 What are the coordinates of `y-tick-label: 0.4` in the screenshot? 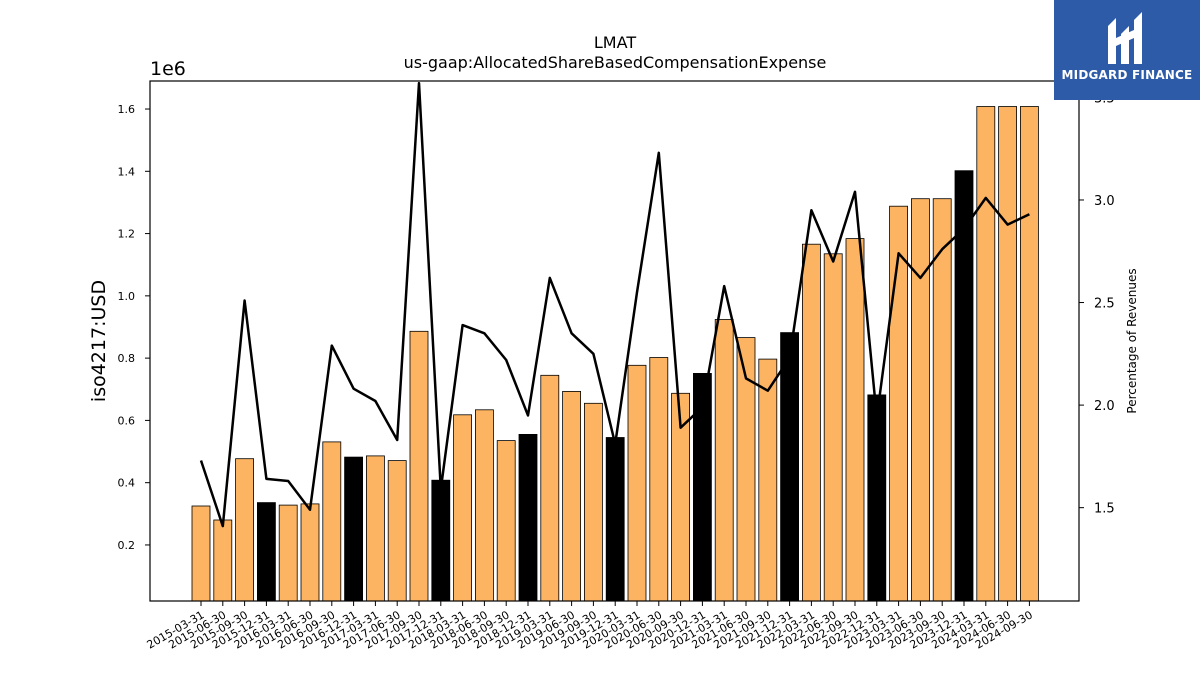 It's located at (127, 483).